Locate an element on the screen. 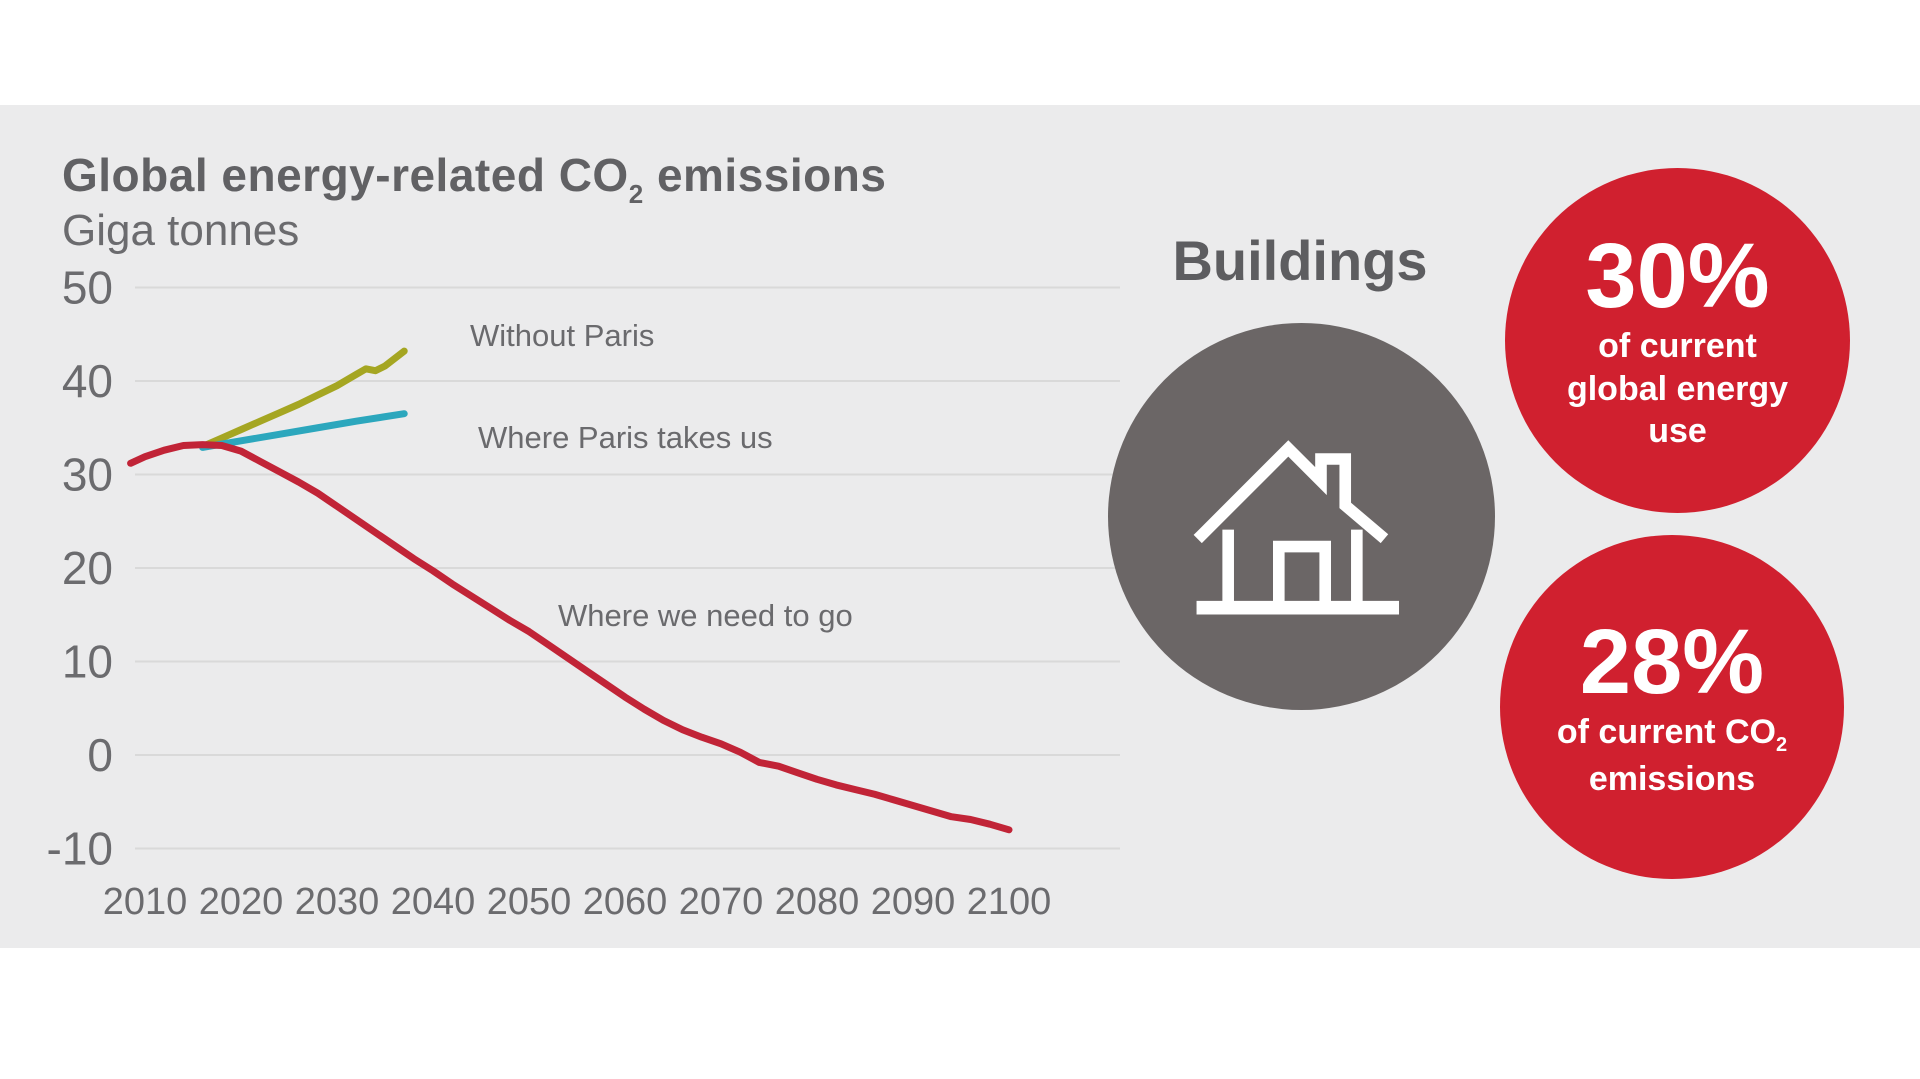 The width and height of the screenshot is (1920, 1079). stat-circle-energy-use: 30% of current global energy use is located at coordinates (1677, 340).